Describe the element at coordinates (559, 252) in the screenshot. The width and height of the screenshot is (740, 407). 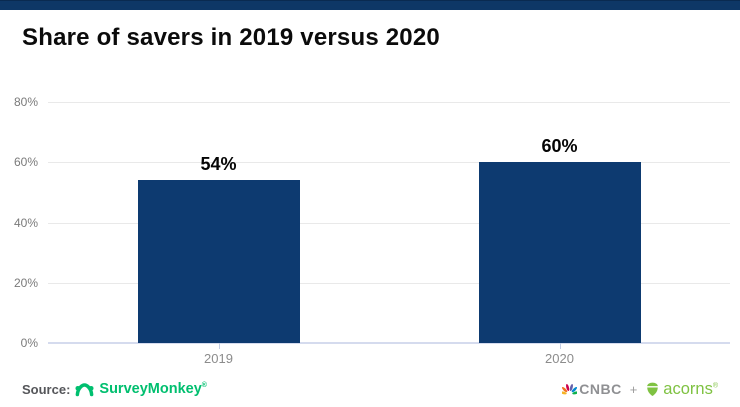
I see `bar-2020` at that location.